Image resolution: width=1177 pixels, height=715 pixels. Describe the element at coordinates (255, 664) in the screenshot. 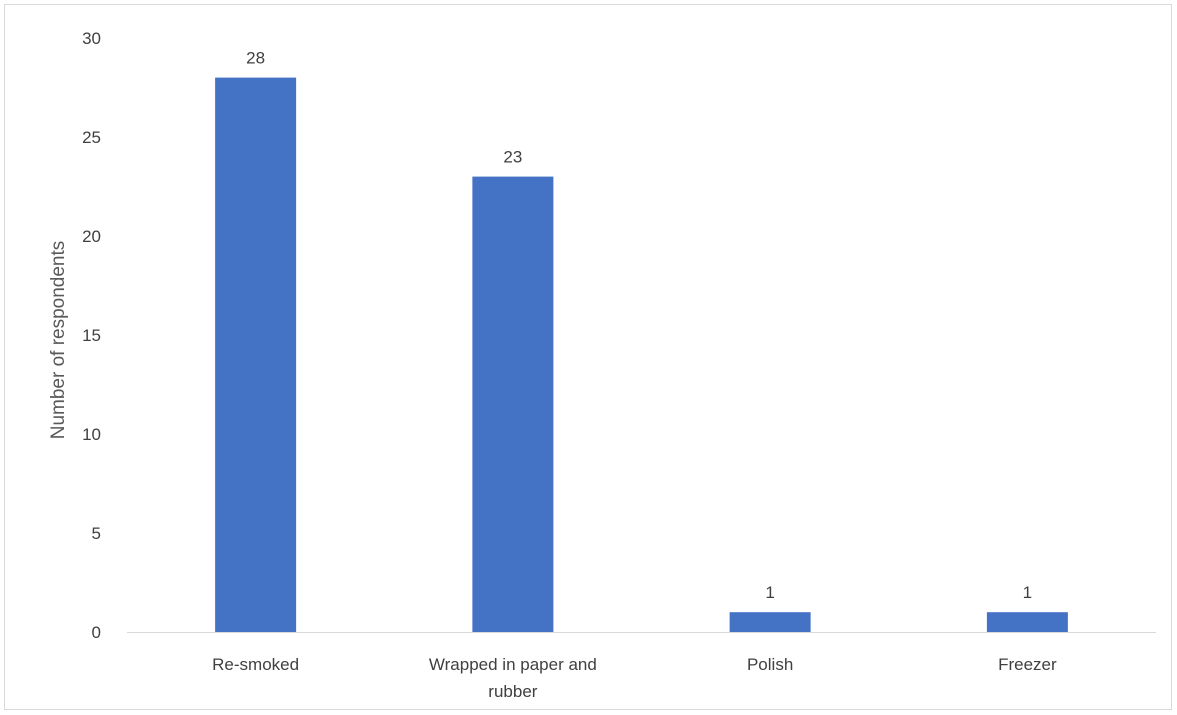

I see `category-label: Re-smoked` at that location.